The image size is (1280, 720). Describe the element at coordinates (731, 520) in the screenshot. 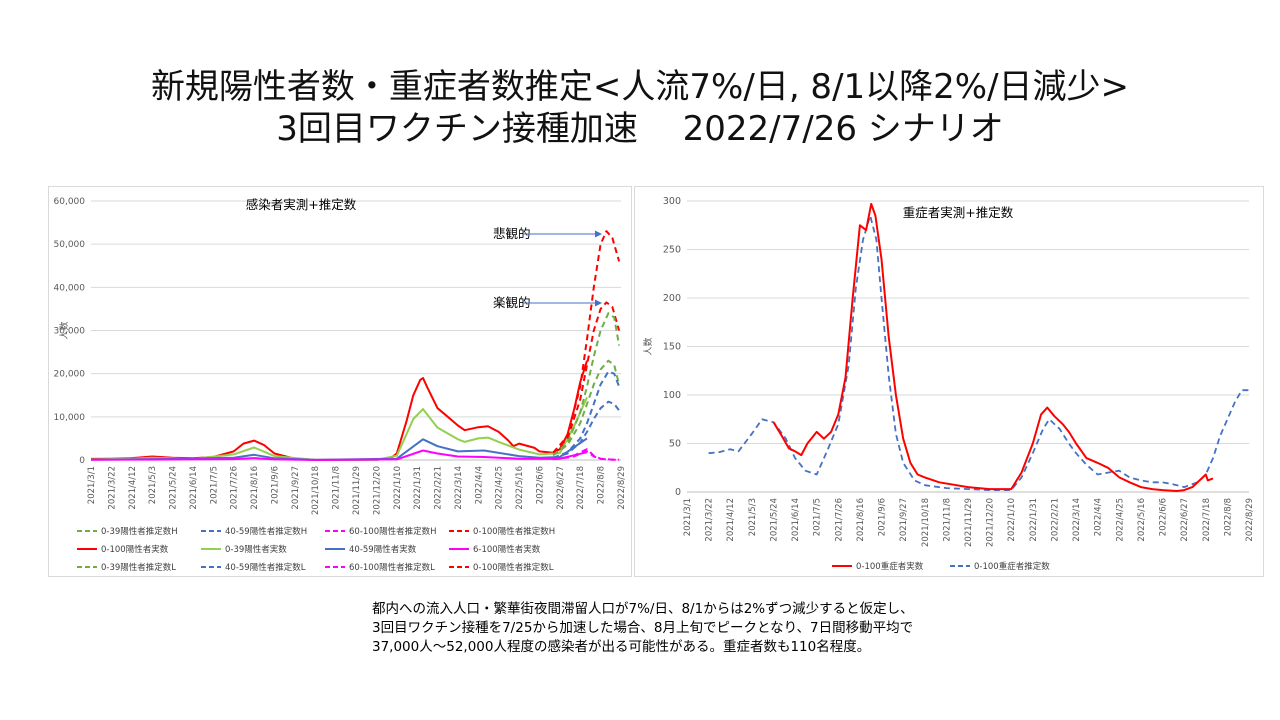

I see `x-tick-label: 2021/4/12` at that location.